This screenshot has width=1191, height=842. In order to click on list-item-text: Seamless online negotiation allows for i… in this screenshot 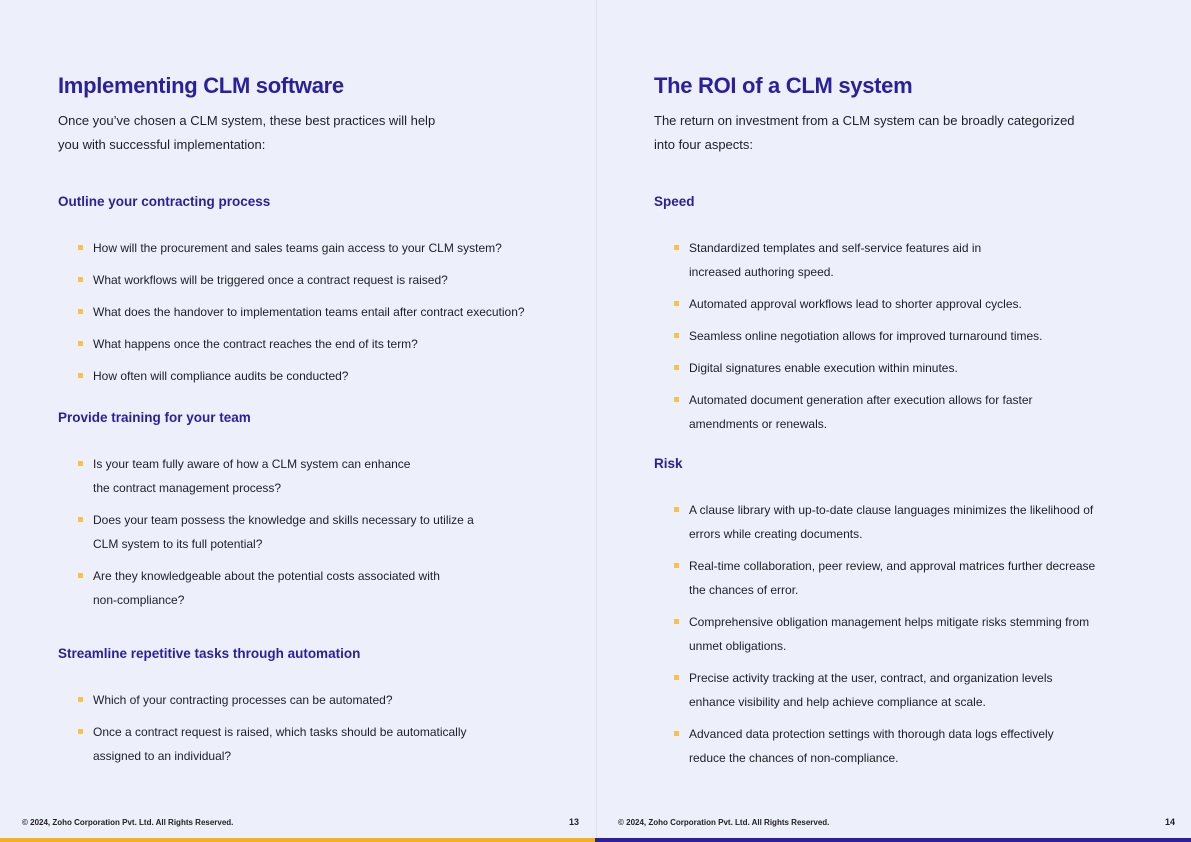, I will do `click(866, 336)`.